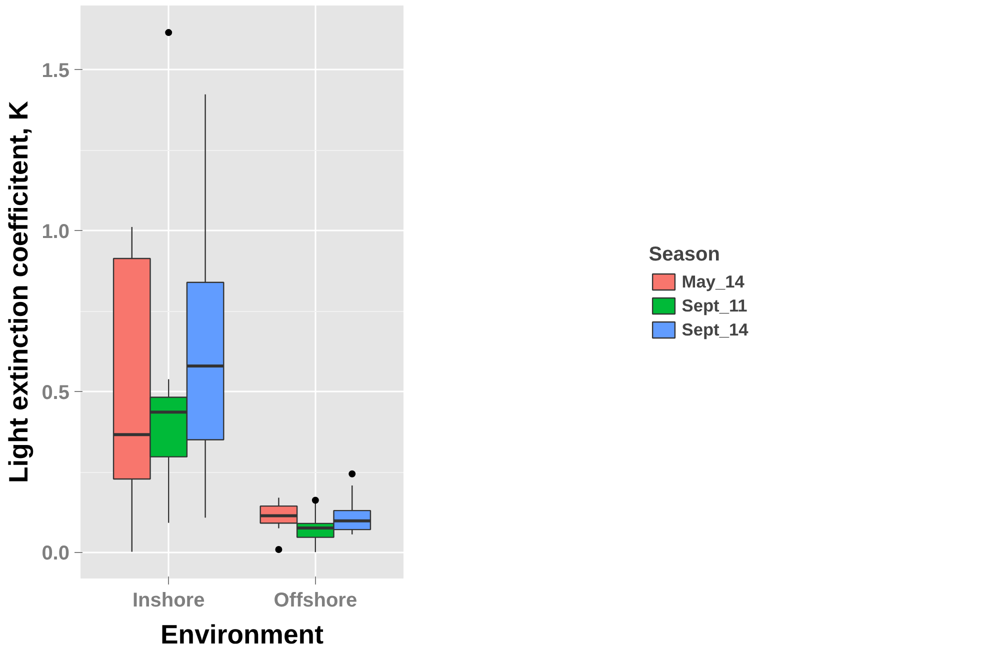  Describe the element at coordinates (715, 329) in the screenshot. I see `legend-label: Sept_14` at that location.